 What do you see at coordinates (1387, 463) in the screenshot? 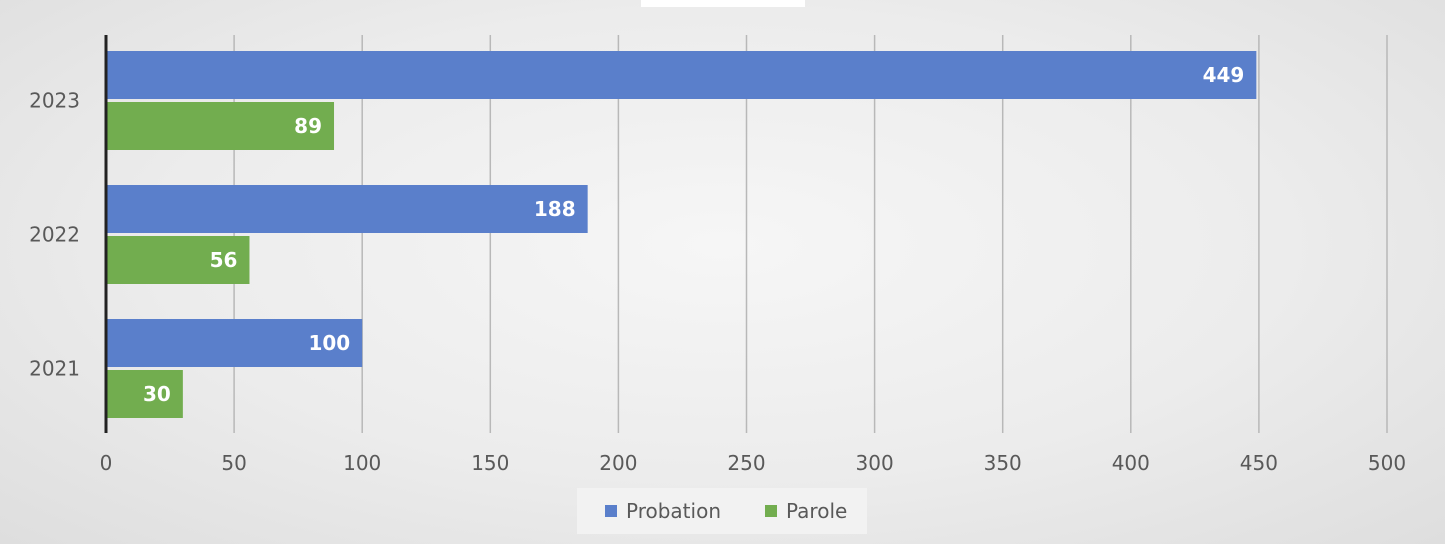
I see `x-tick-label: 500` at bounding box center [1387, 463].